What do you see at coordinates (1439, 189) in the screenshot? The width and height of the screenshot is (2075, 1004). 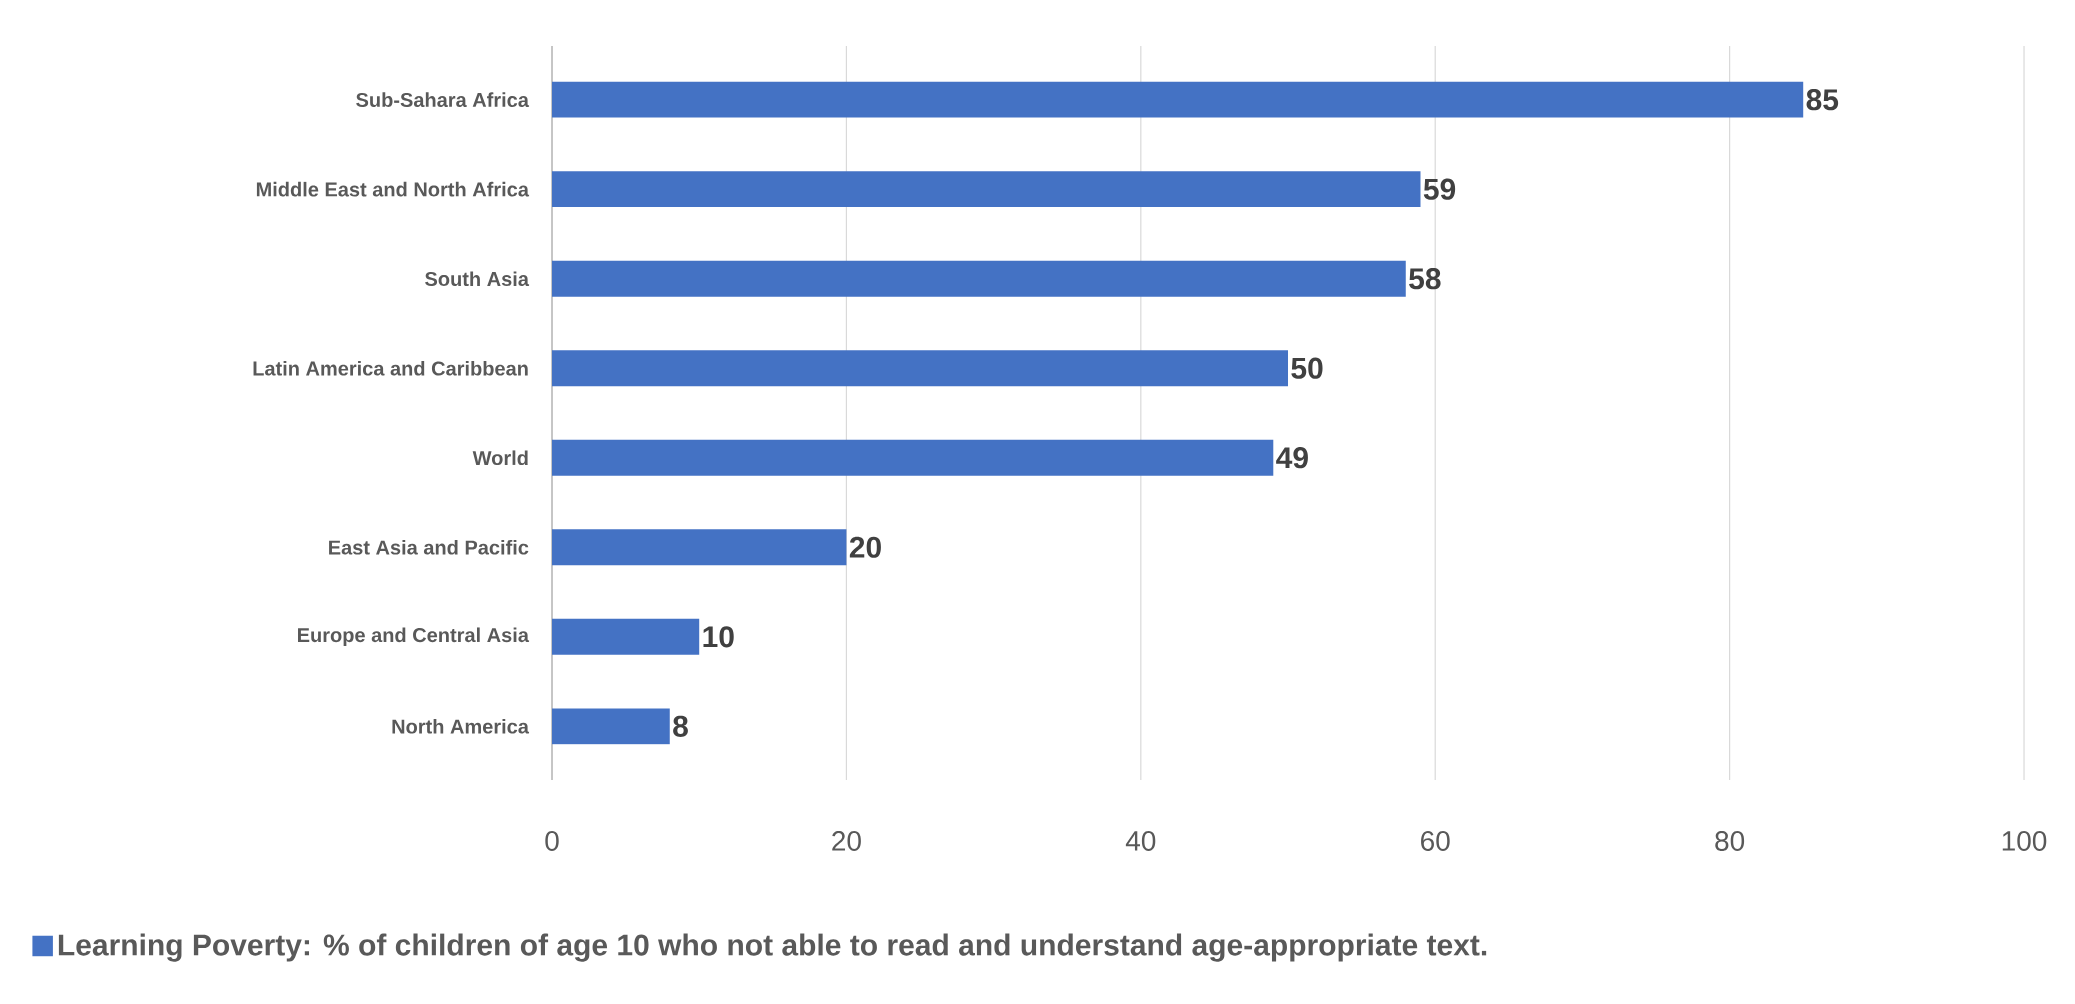 I see `data-label: 59` at bounding box center [1439, 189].